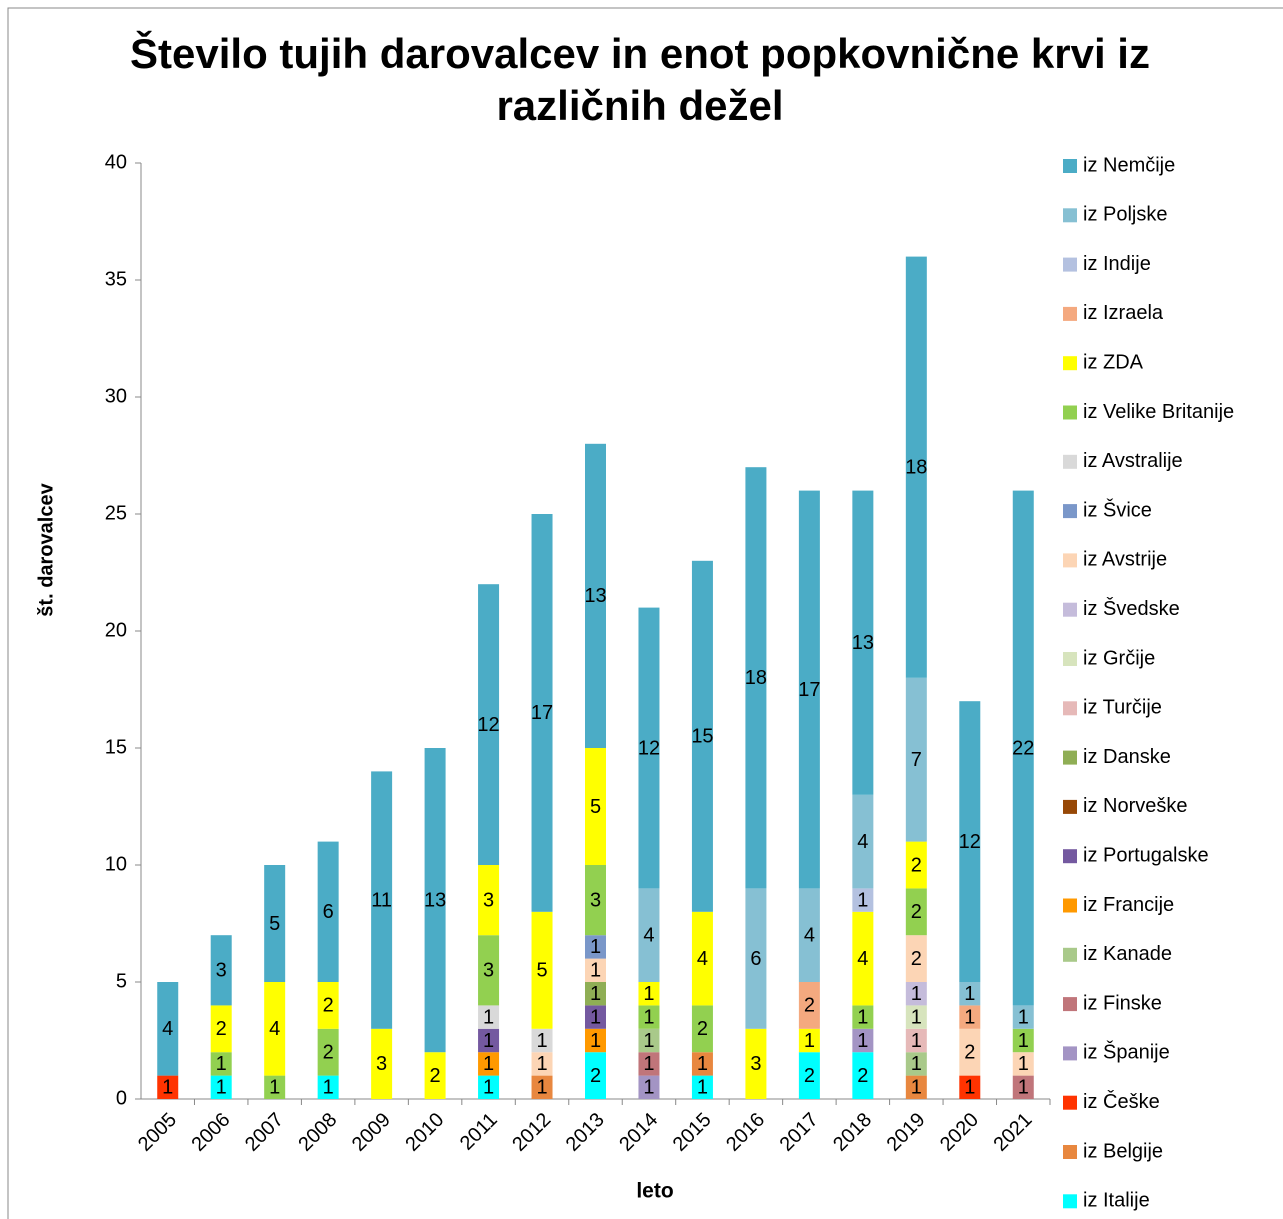 Image resolution: width=1283 pixels, height=1219 pixels. I want to click on x-tick-label: 2021, so click(1013, 1132).